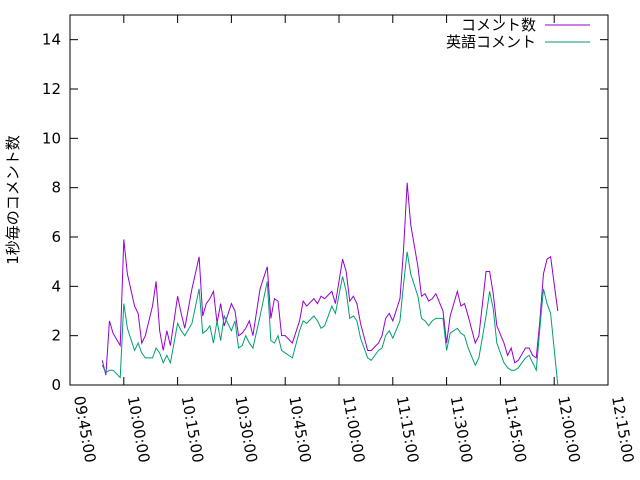 The width and height of the screenshot is (640, 480). Describe the element at coordinates (407, 429) in the screenshot. I see `x-tick-label: 11:15:00` at that location.